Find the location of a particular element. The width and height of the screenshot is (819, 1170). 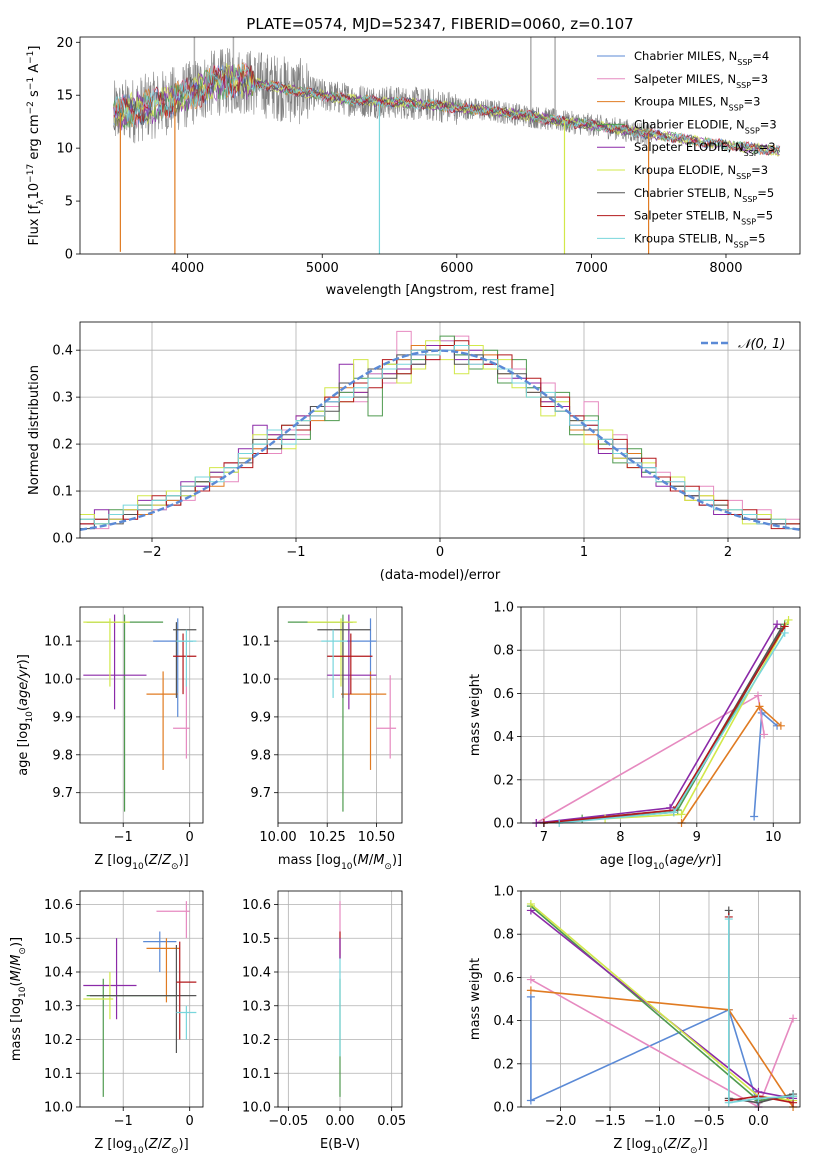

ticks: 10.00 10.25 10.50 9.7 9.8 9.9 10.0 10.1 is located at coordinates (318, 740).